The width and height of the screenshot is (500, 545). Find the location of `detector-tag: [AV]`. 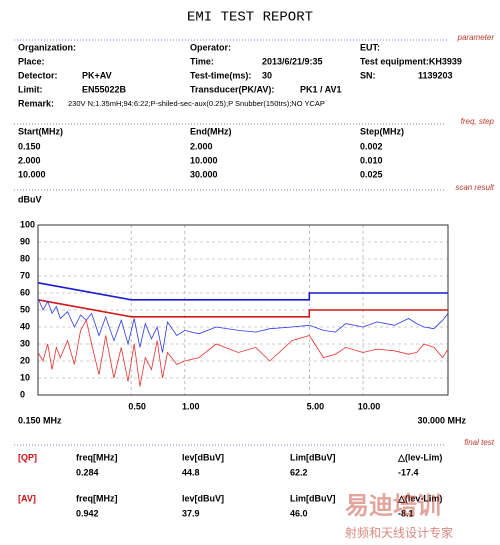

detector-tag: [AV] is located at coordinates (27, 498).